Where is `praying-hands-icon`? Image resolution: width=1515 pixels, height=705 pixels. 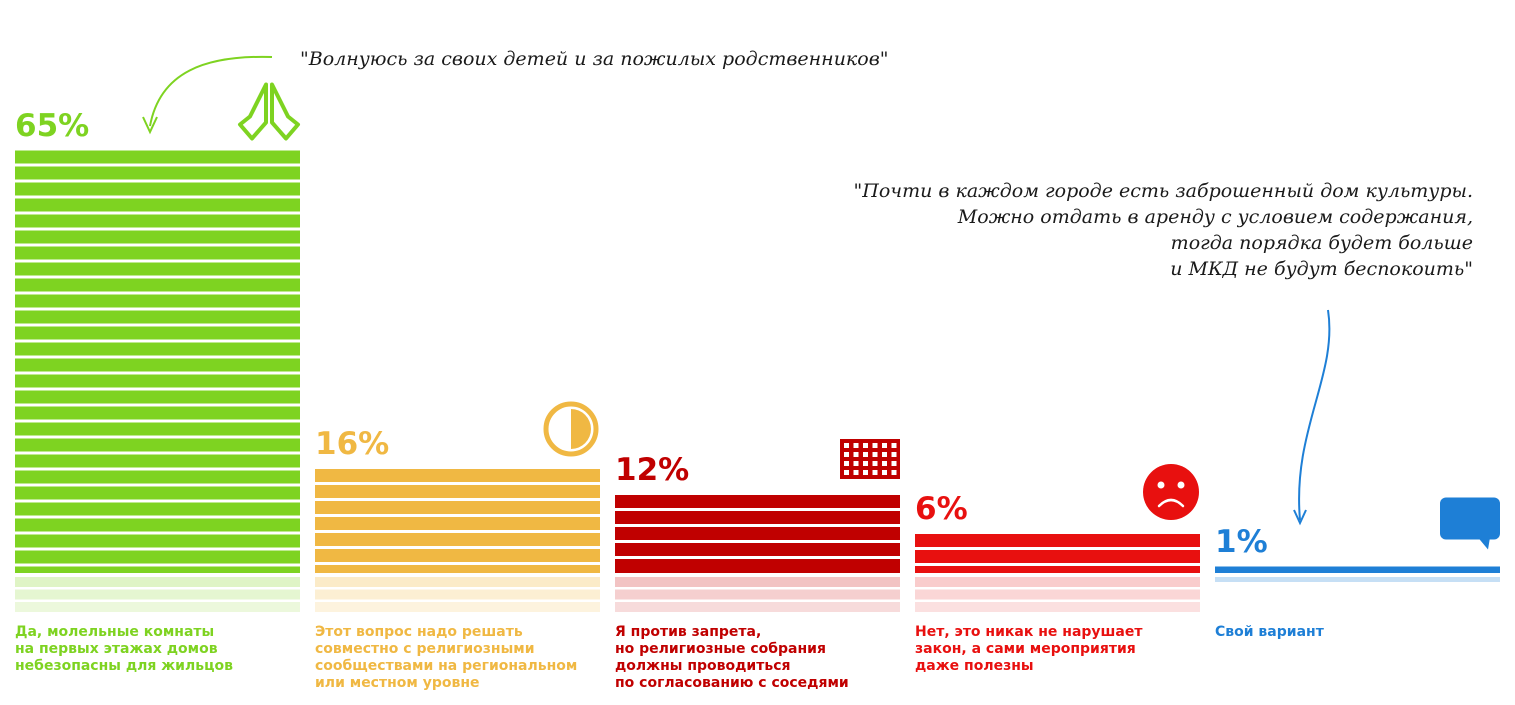 praying-hands-icon is located at coordinates (269, 111).